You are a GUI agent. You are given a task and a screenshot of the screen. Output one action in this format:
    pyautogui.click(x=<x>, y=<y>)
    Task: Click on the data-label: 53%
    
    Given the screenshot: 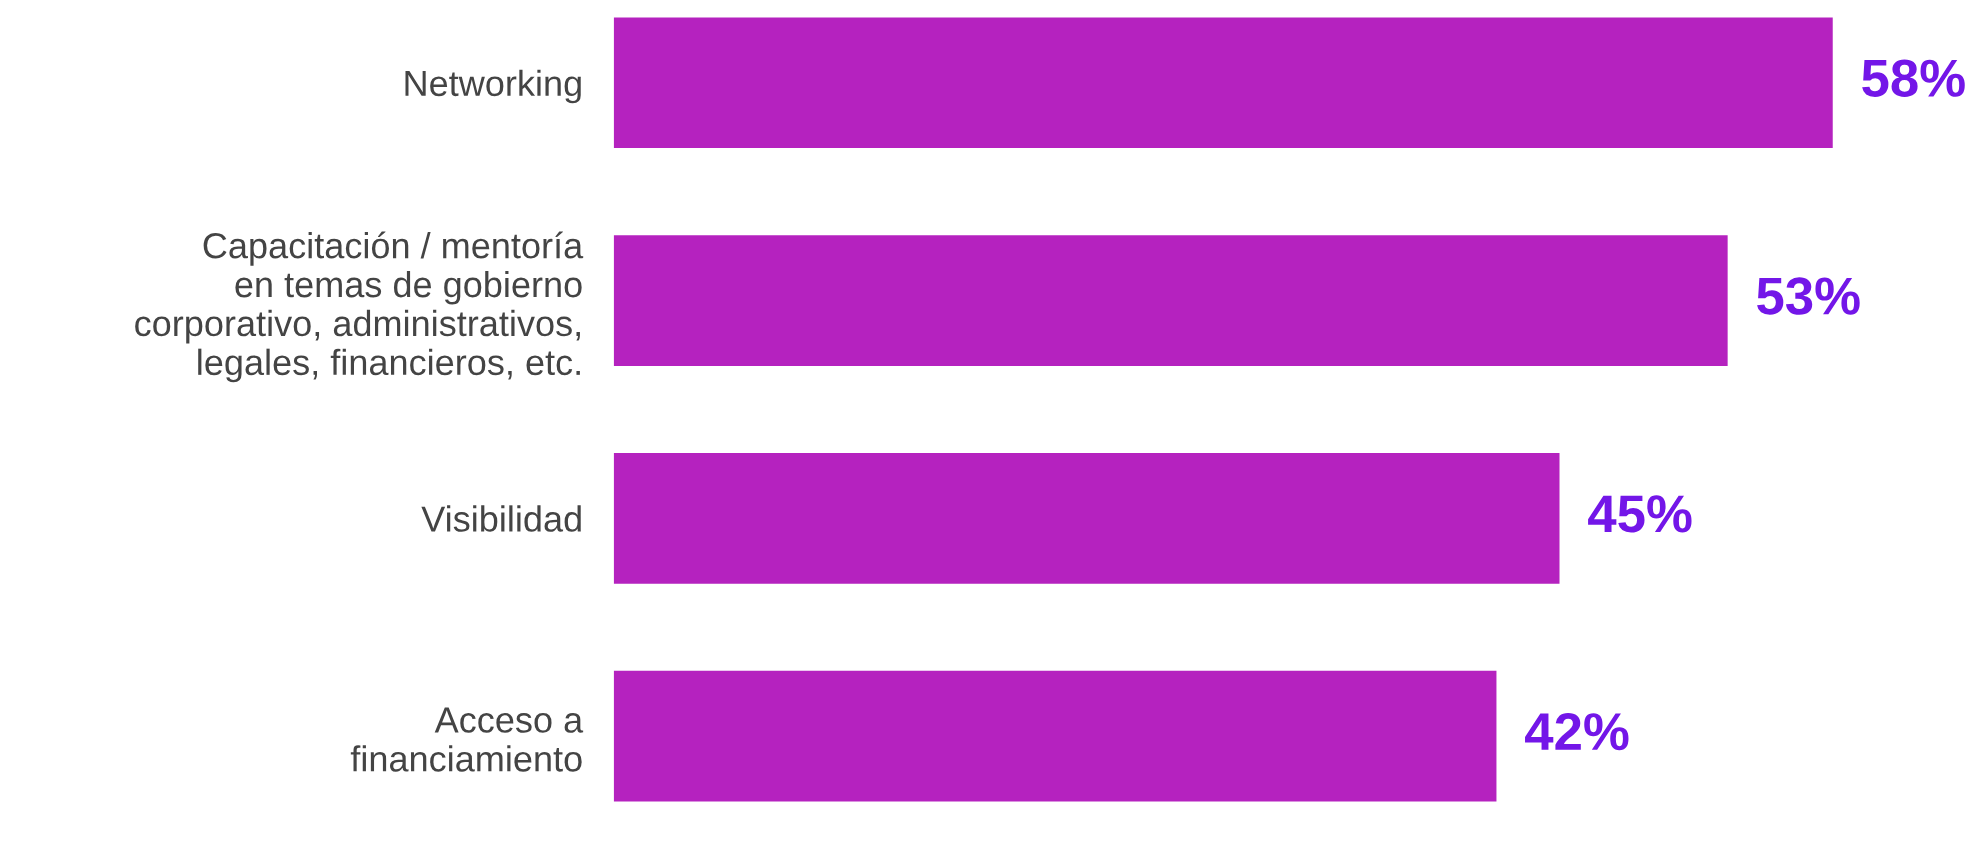 What is the action you would take?
    pyautogui.click(x=1808, y=296)
    